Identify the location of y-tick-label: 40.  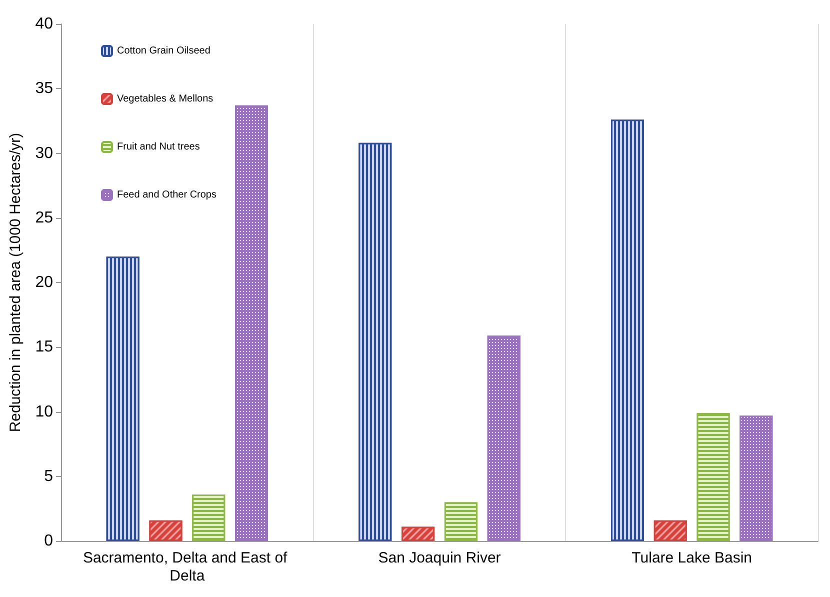
(44, 24).